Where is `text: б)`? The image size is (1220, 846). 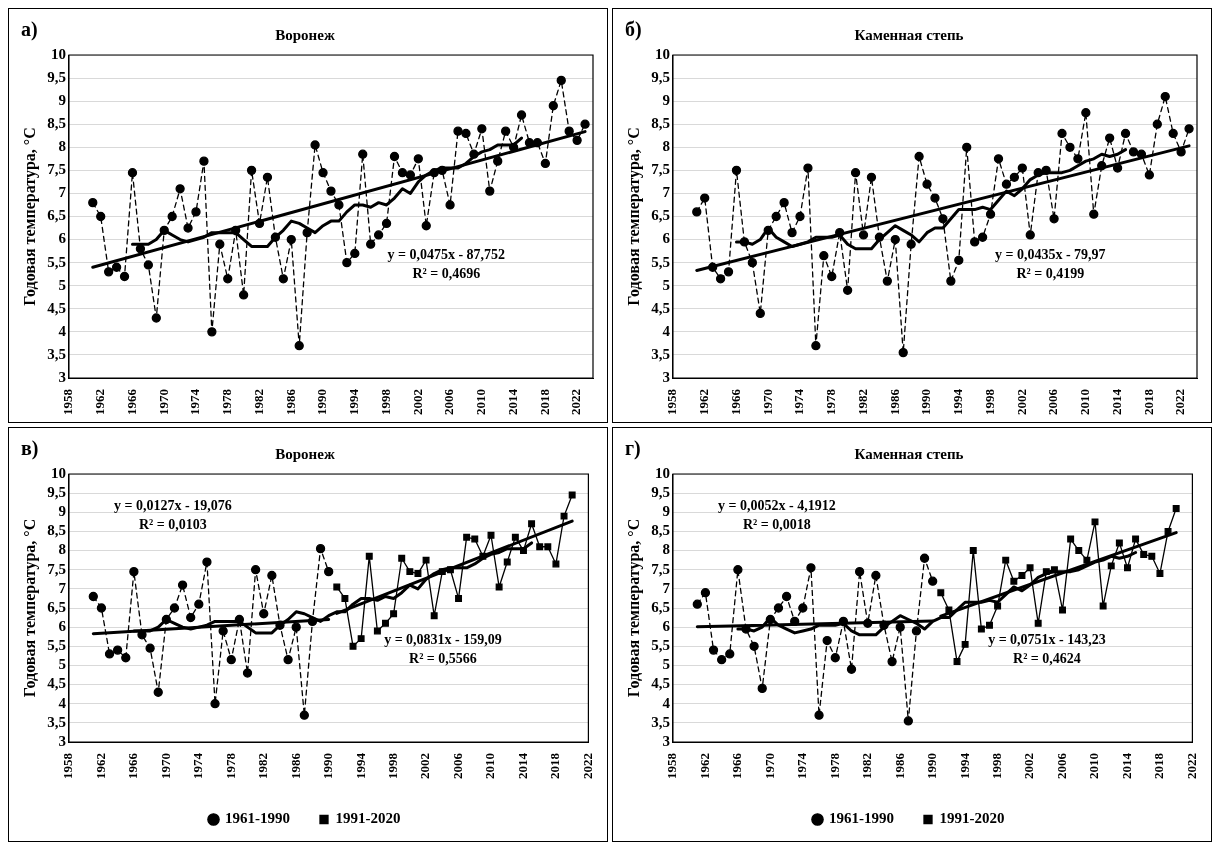 text: б) is located at coordinates (633, 30).